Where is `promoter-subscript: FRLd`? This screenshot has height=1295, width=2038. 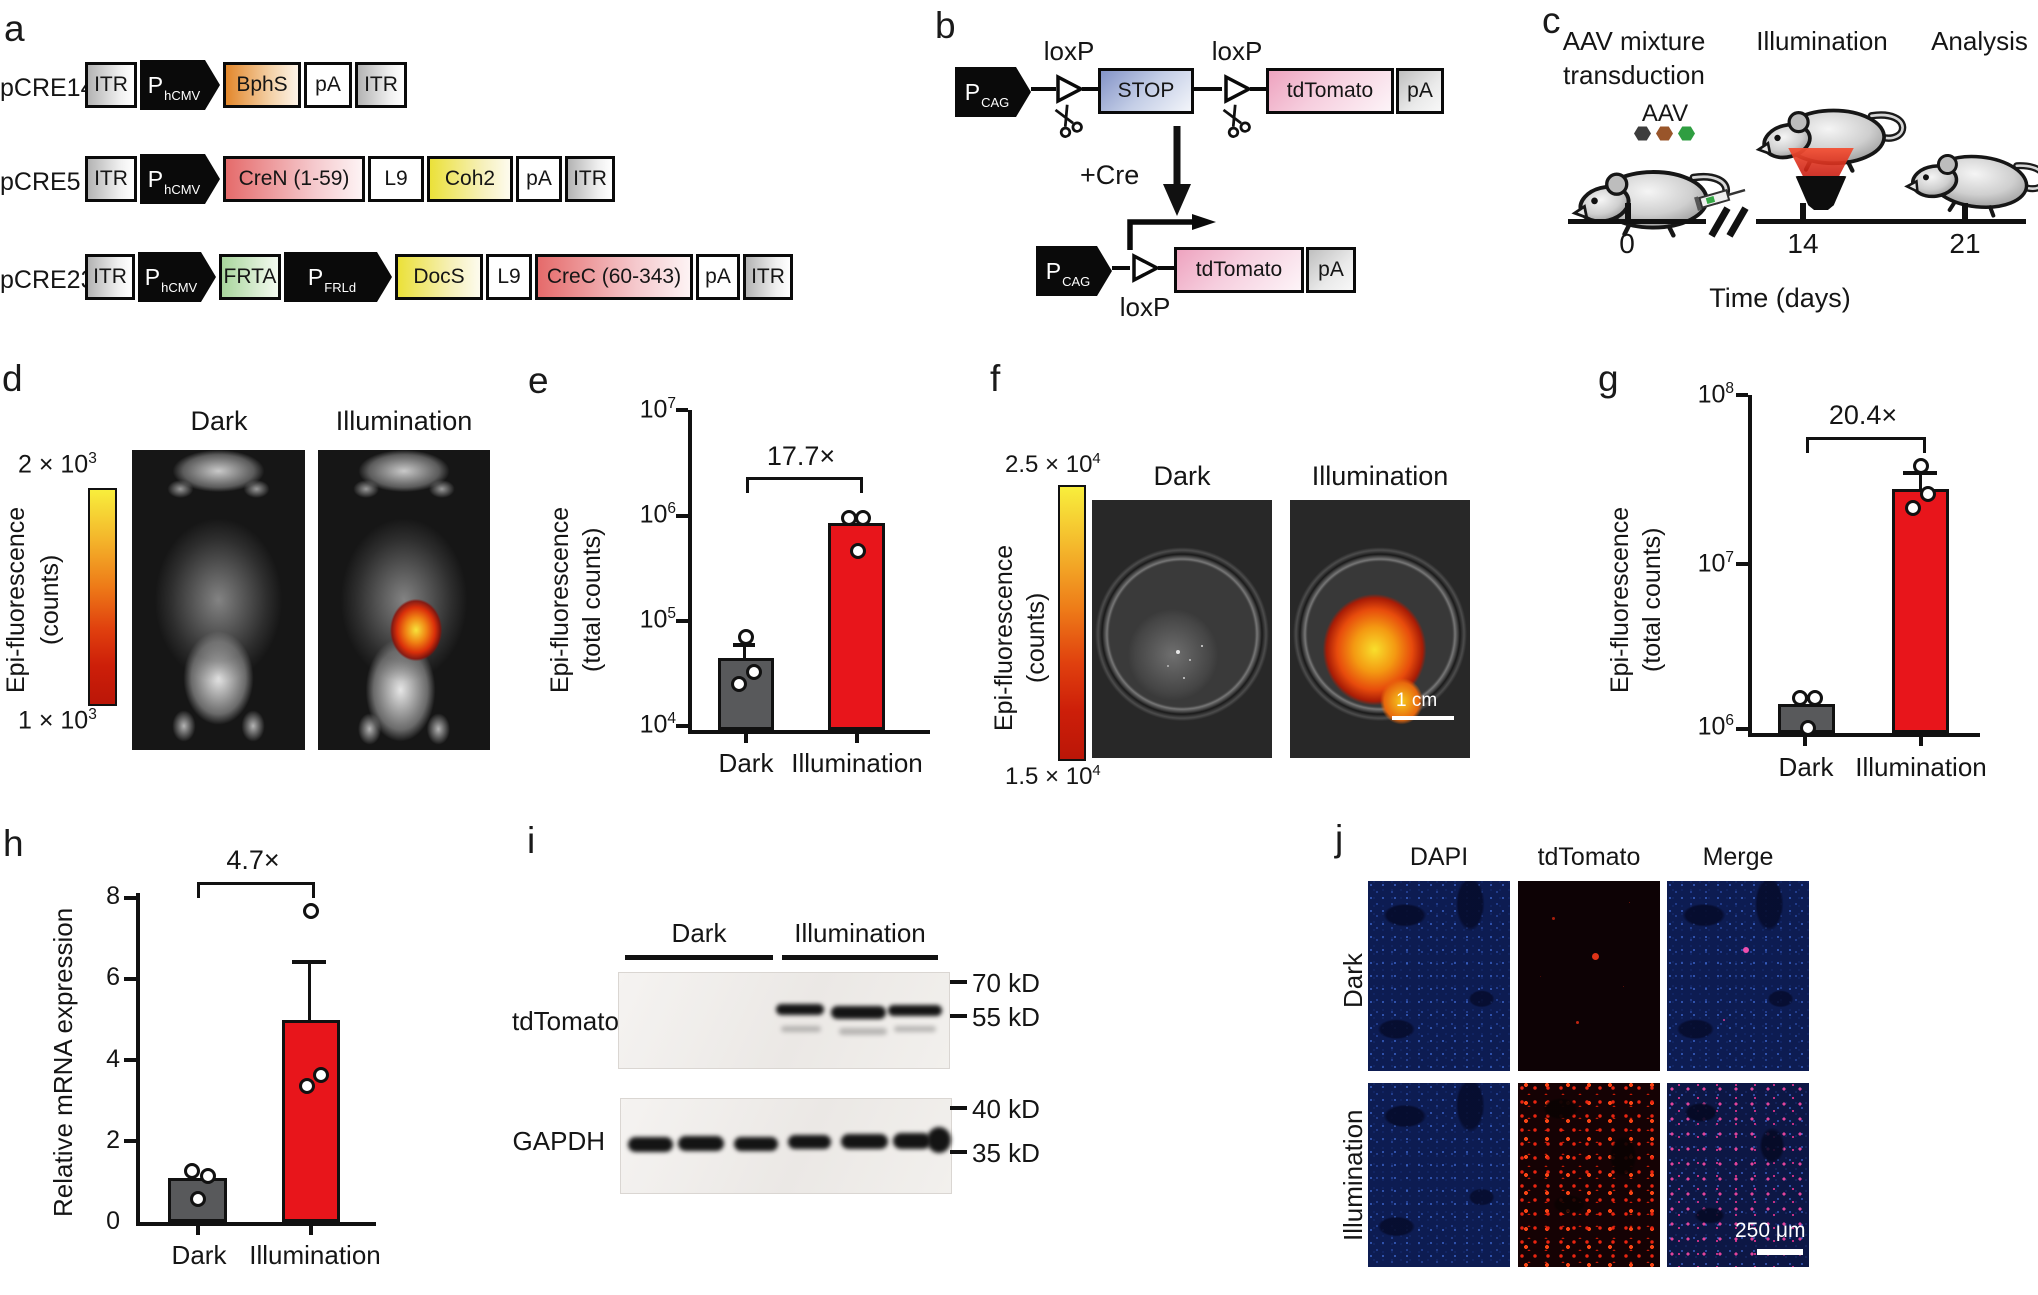
promoter-subscript: FRLd is located at coordinates (340, 287).